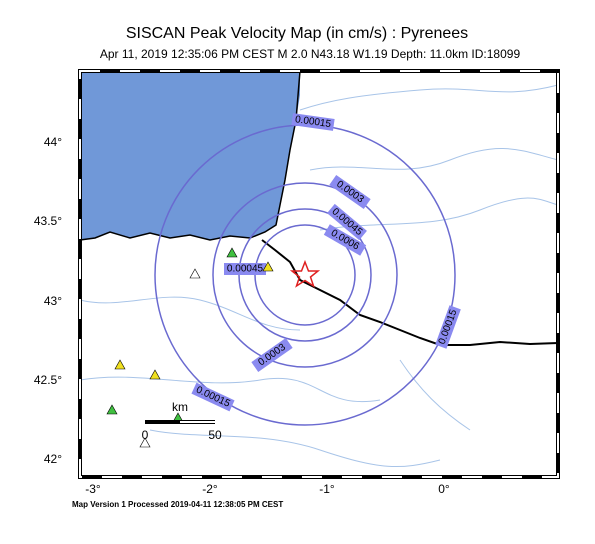  Describe the element at coordinates (410, 292) in the screenshot. I see `border` at that location.